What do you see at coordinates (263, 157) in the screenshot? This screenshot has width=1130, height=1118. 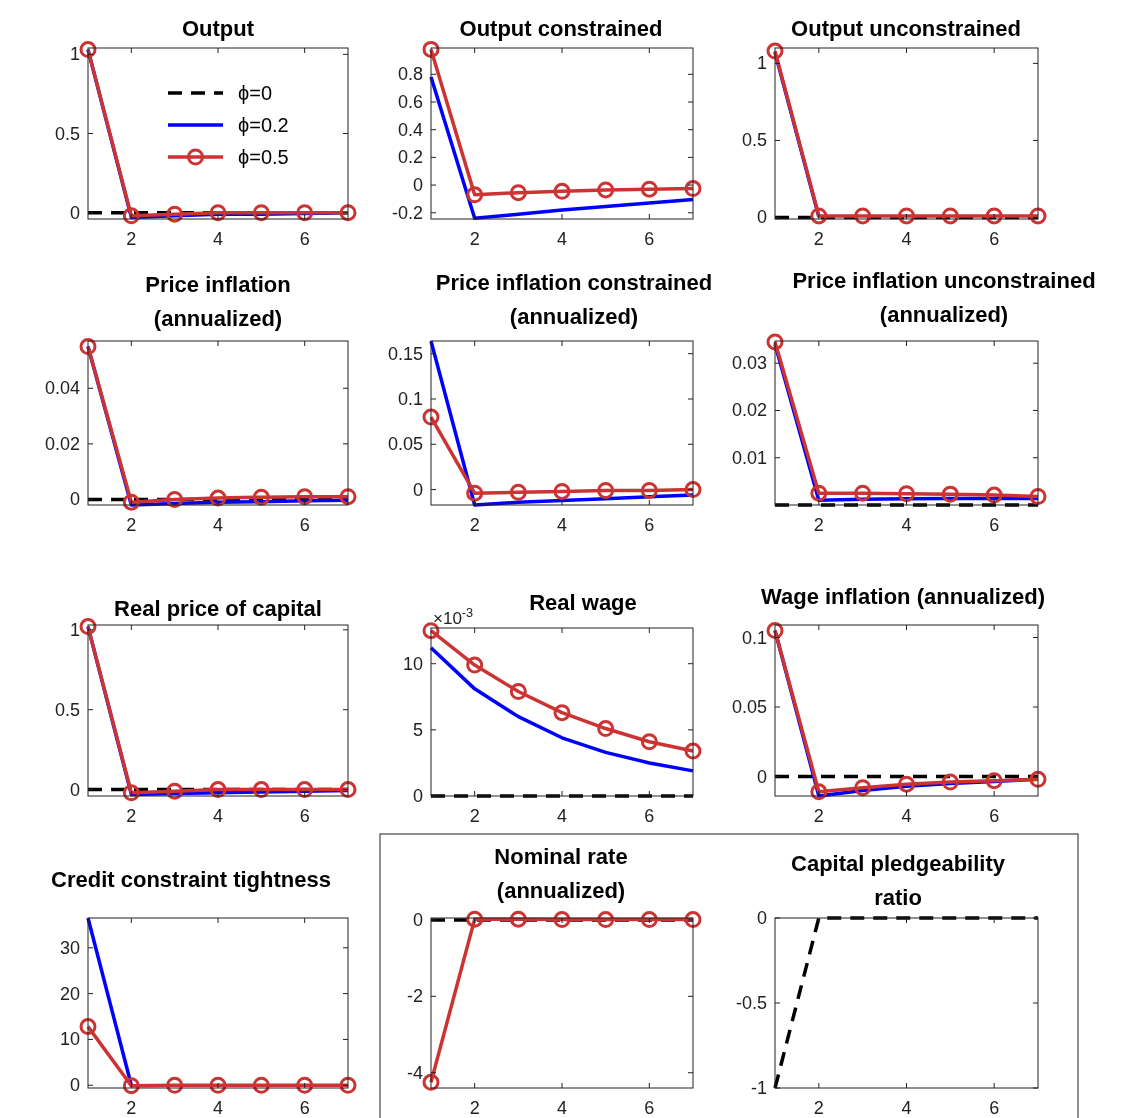 I see `legend-label: ϕ=0.5` at bounding box center [263, 157].